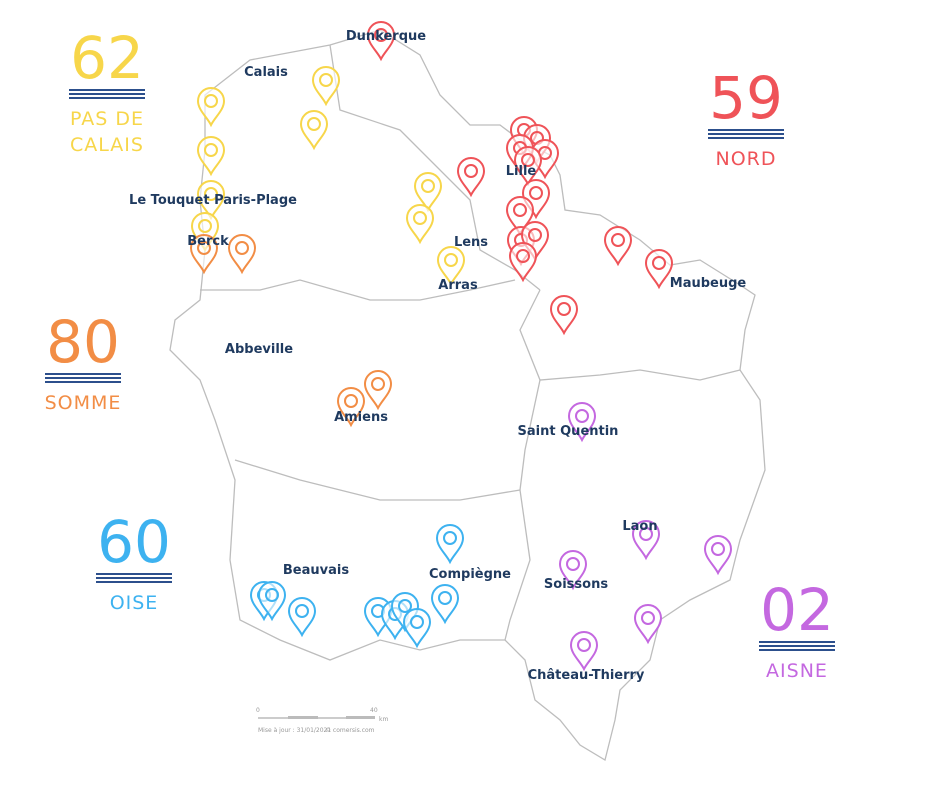  I want to click on city-label: Saint Quentin, so click(568, 431).